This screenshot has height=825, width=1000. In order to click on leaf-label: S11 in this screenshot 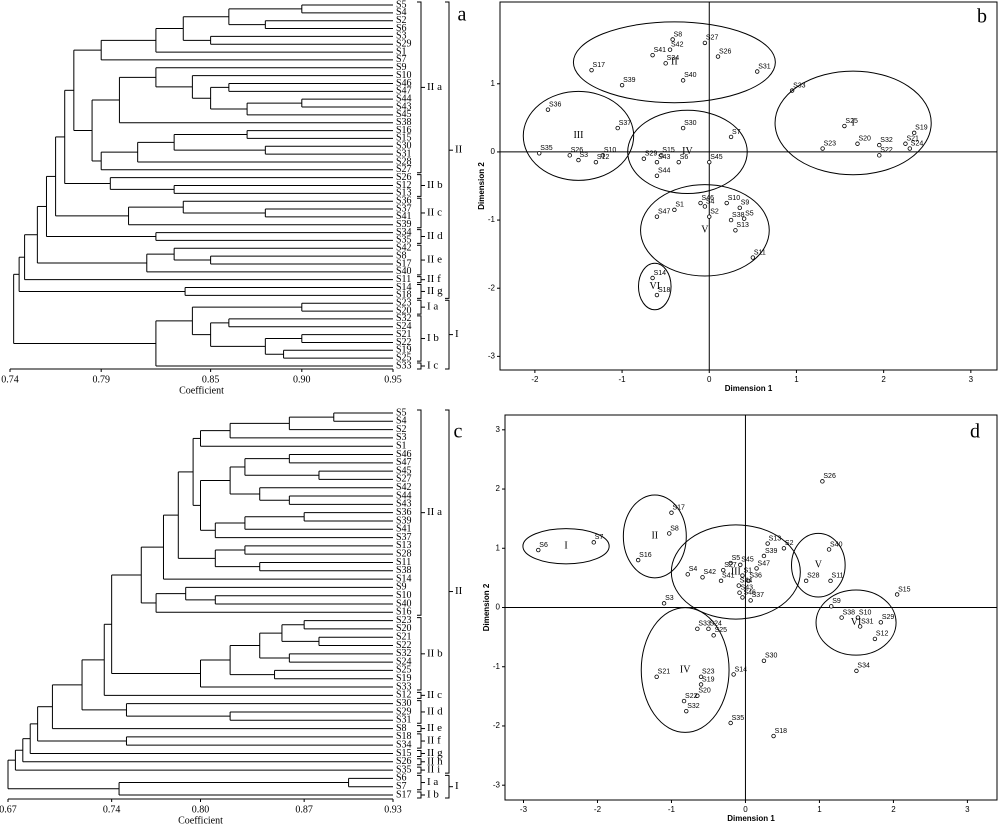, I will do `click(403, 562)`.